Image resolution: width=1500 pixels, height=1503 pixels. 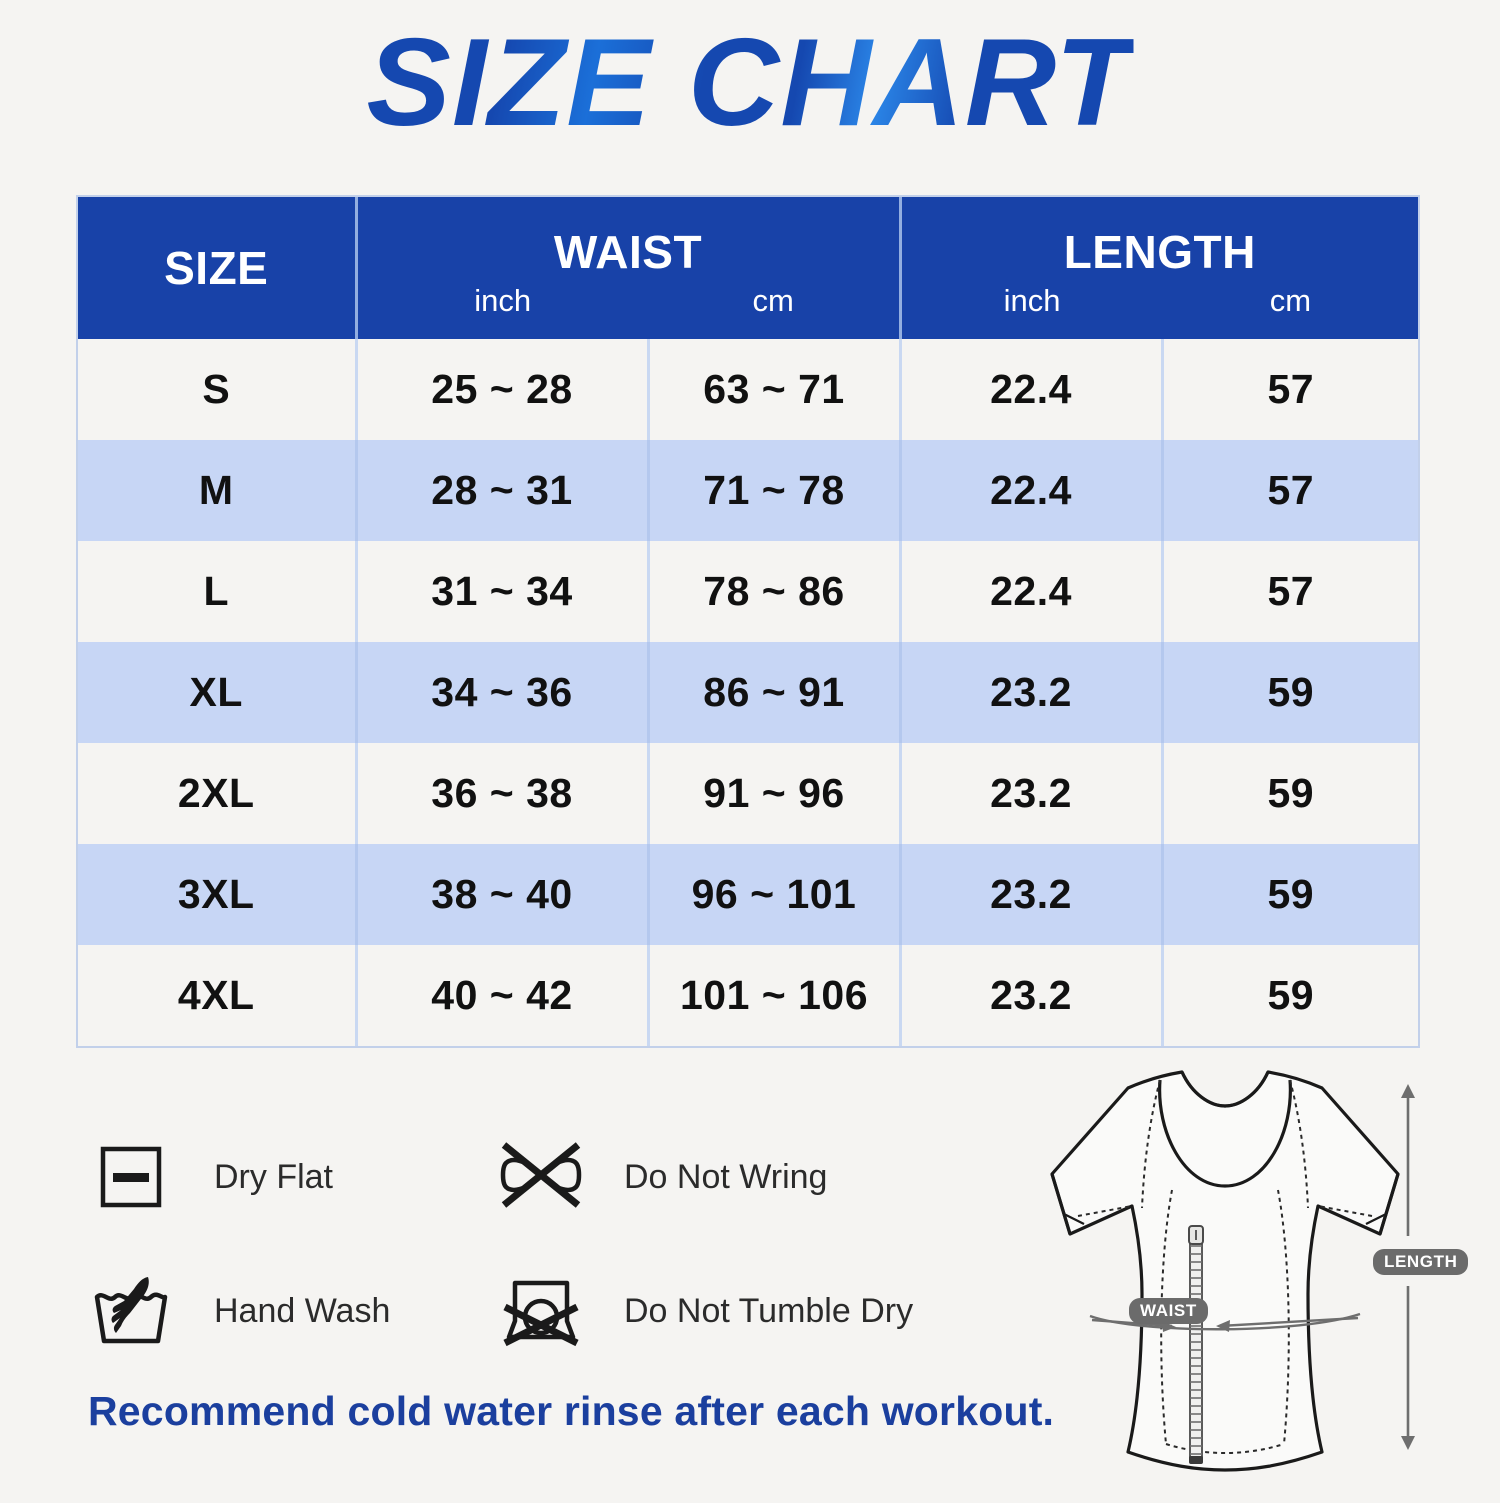 I want to click on cell-waist-inch: 40 ~ 42, so click(x=501, y=995).